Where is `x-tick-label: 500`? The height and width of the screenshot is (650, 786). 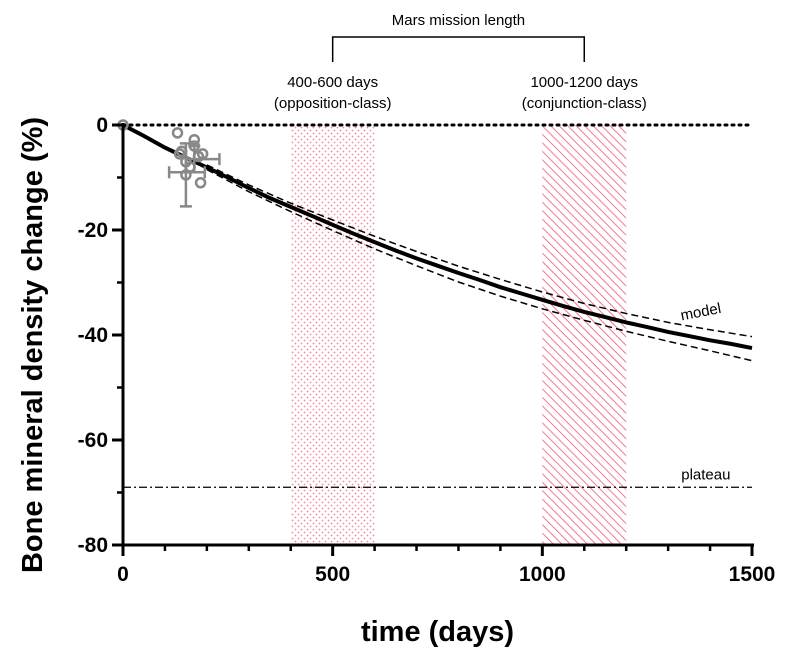
x-tick-label: 500 is located at coordinates (332, 574).